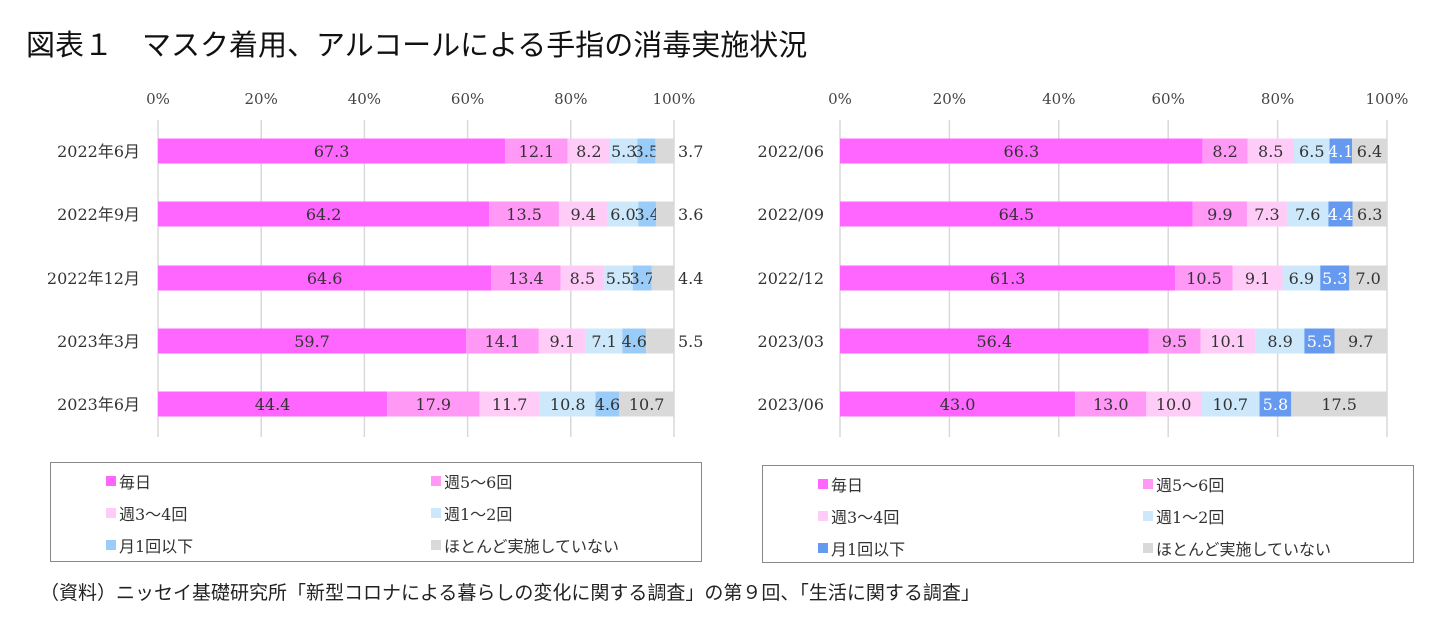 Image resolution: width=1449 pixels, height=637 pixels. What do you see at coordinates (791, 341) in the screenshot?
I see `category-label: 2023/03` at bounding box center [791, 341].